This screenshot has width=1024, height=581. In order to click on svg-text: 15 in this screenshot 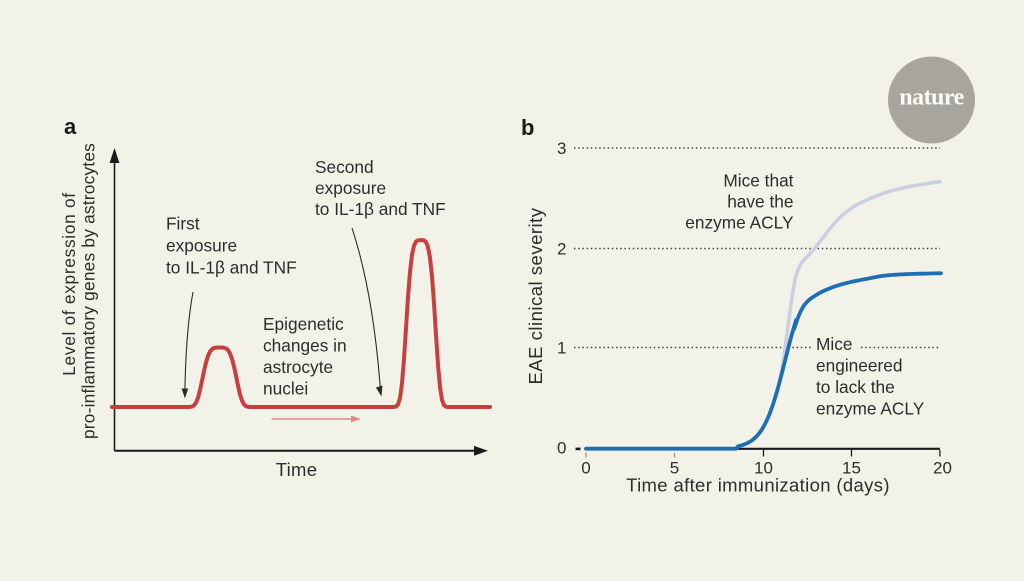, I will do `click(851, 467)`.